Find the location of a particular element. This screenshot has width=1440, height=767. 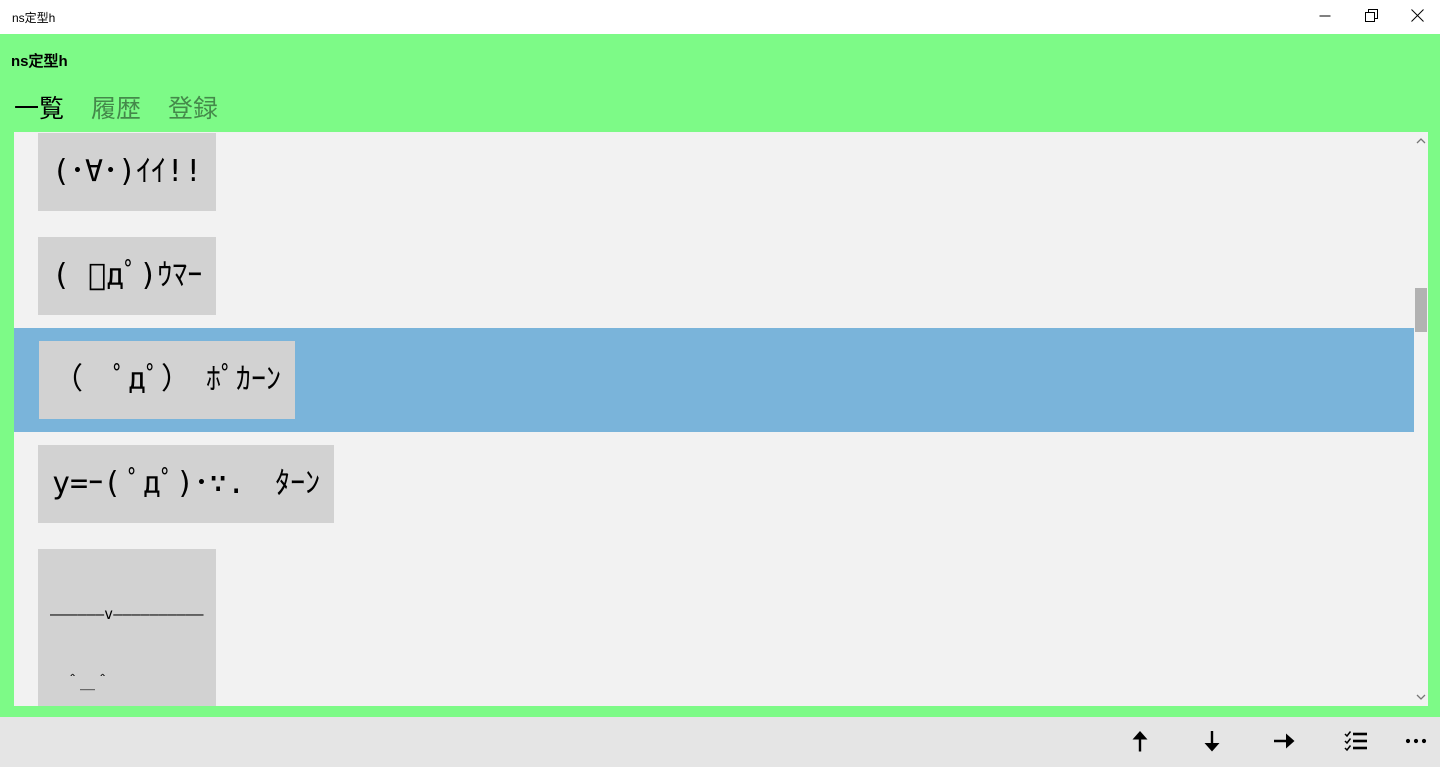

tab-ichiran: 一覧 is located at coordinates (39, 109).